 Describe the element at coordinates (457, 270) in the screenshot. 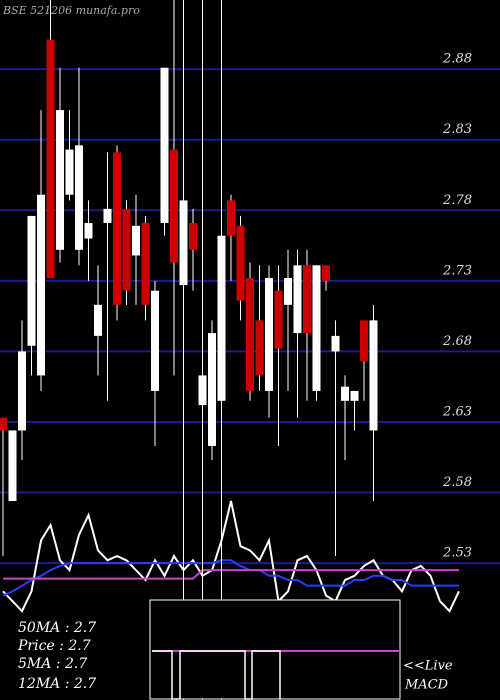

I see `y-tick-label: 2.73` at that location.